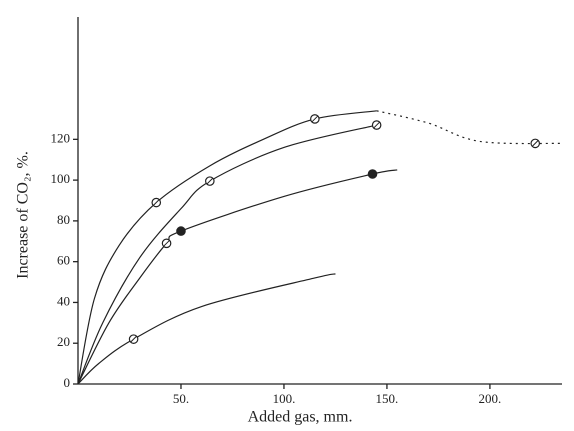 This screenshot has width=574, height=431. Describe the element at coordinates (284, 398) in the screenshot. I see `x-tick-label: 100.` at that location.